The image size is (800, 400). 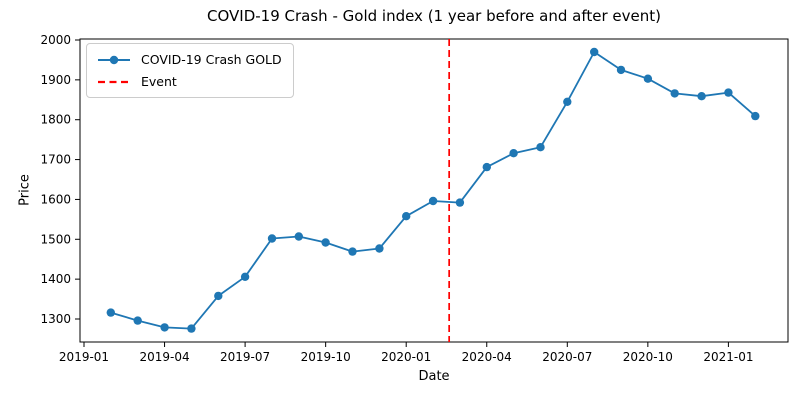 What do you see at coordinates (159, 81) in the screenshot?
I see `legend-event-label: Event` at bounding box center [159, 81].